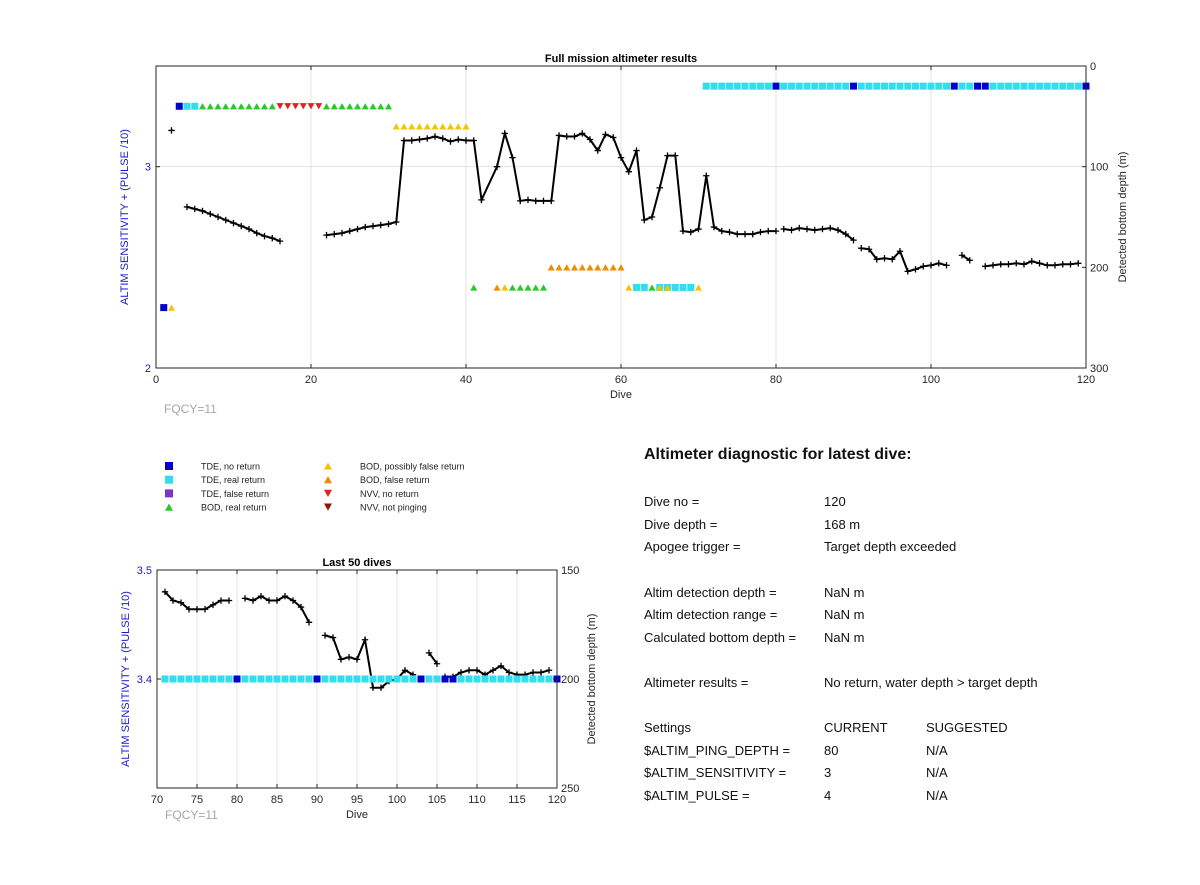 The image size is (1200, 885). Describe the element at coordinates (831, 750) in the screenshot. I see `setting-current: 80` at that location.